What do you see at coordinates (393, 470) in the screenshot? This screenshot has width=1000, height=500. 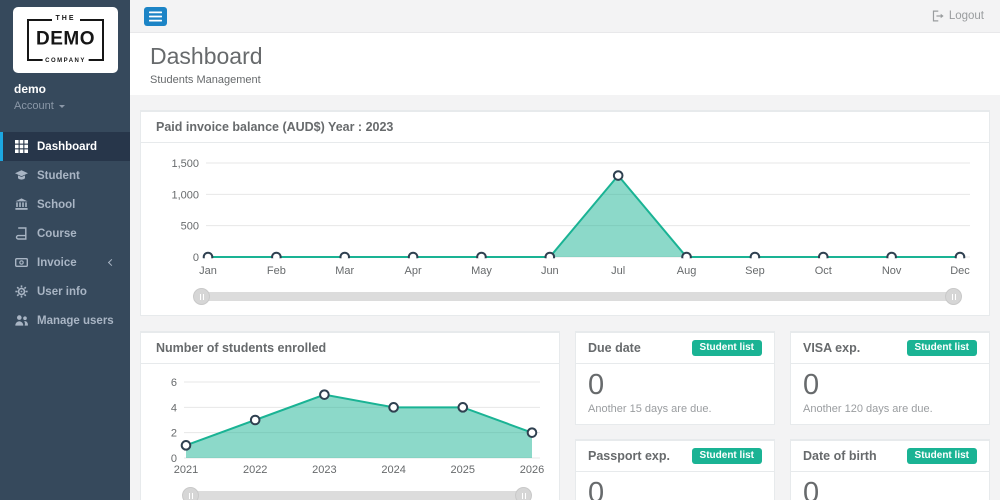 I see `svg-text: 2024` at bounding box center [393, 470].